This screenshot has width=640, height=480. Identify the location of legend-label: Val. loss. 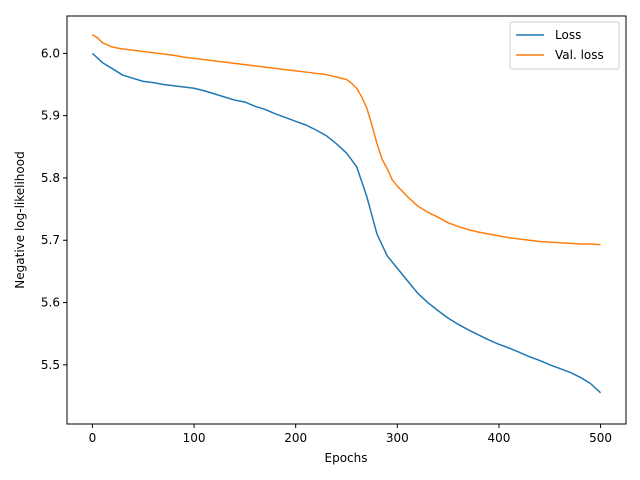
(579, 55).